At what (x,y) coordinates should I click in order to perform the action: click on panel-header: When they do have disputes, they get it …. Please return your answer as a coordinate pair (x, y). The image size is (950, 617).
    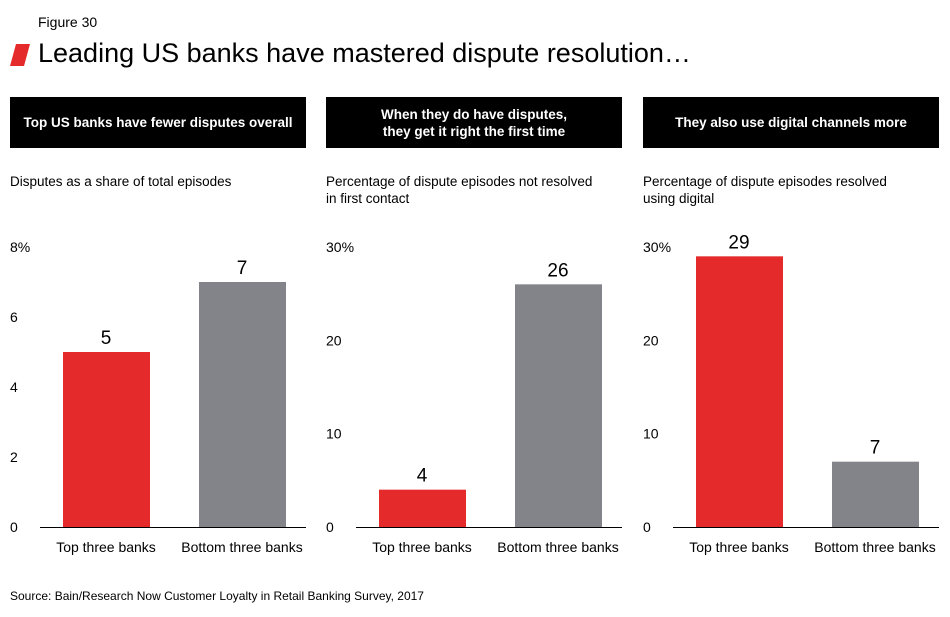
    Looking at the image, I should click on (474, 122).